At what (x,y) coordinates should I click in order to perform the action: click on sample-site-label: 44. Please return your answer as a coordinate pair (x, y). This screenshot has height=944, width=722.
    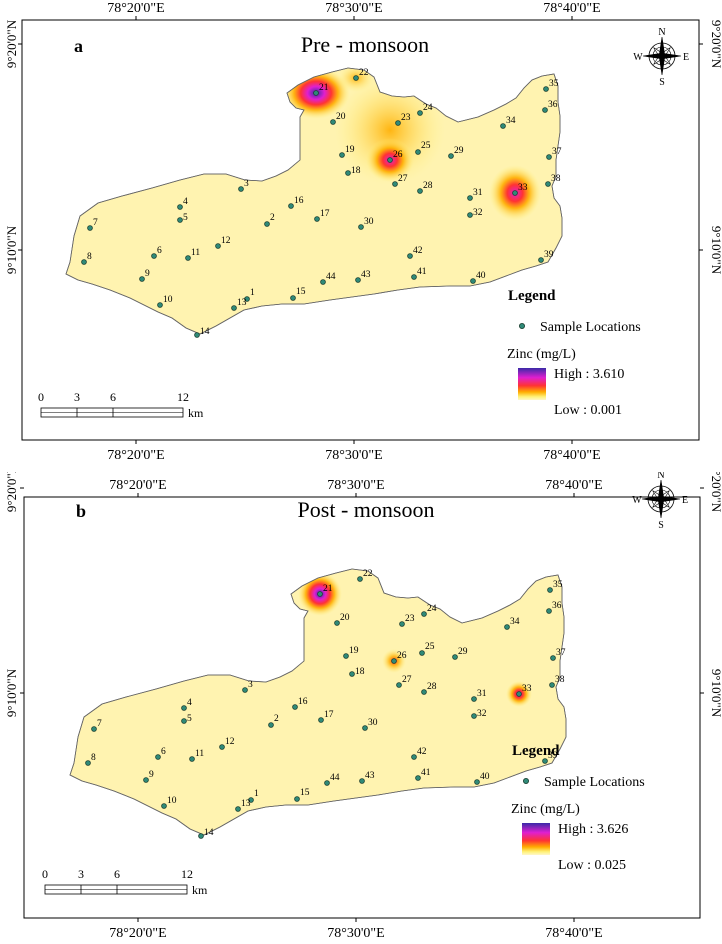
    Looking at the image, I should click on (331, 277).